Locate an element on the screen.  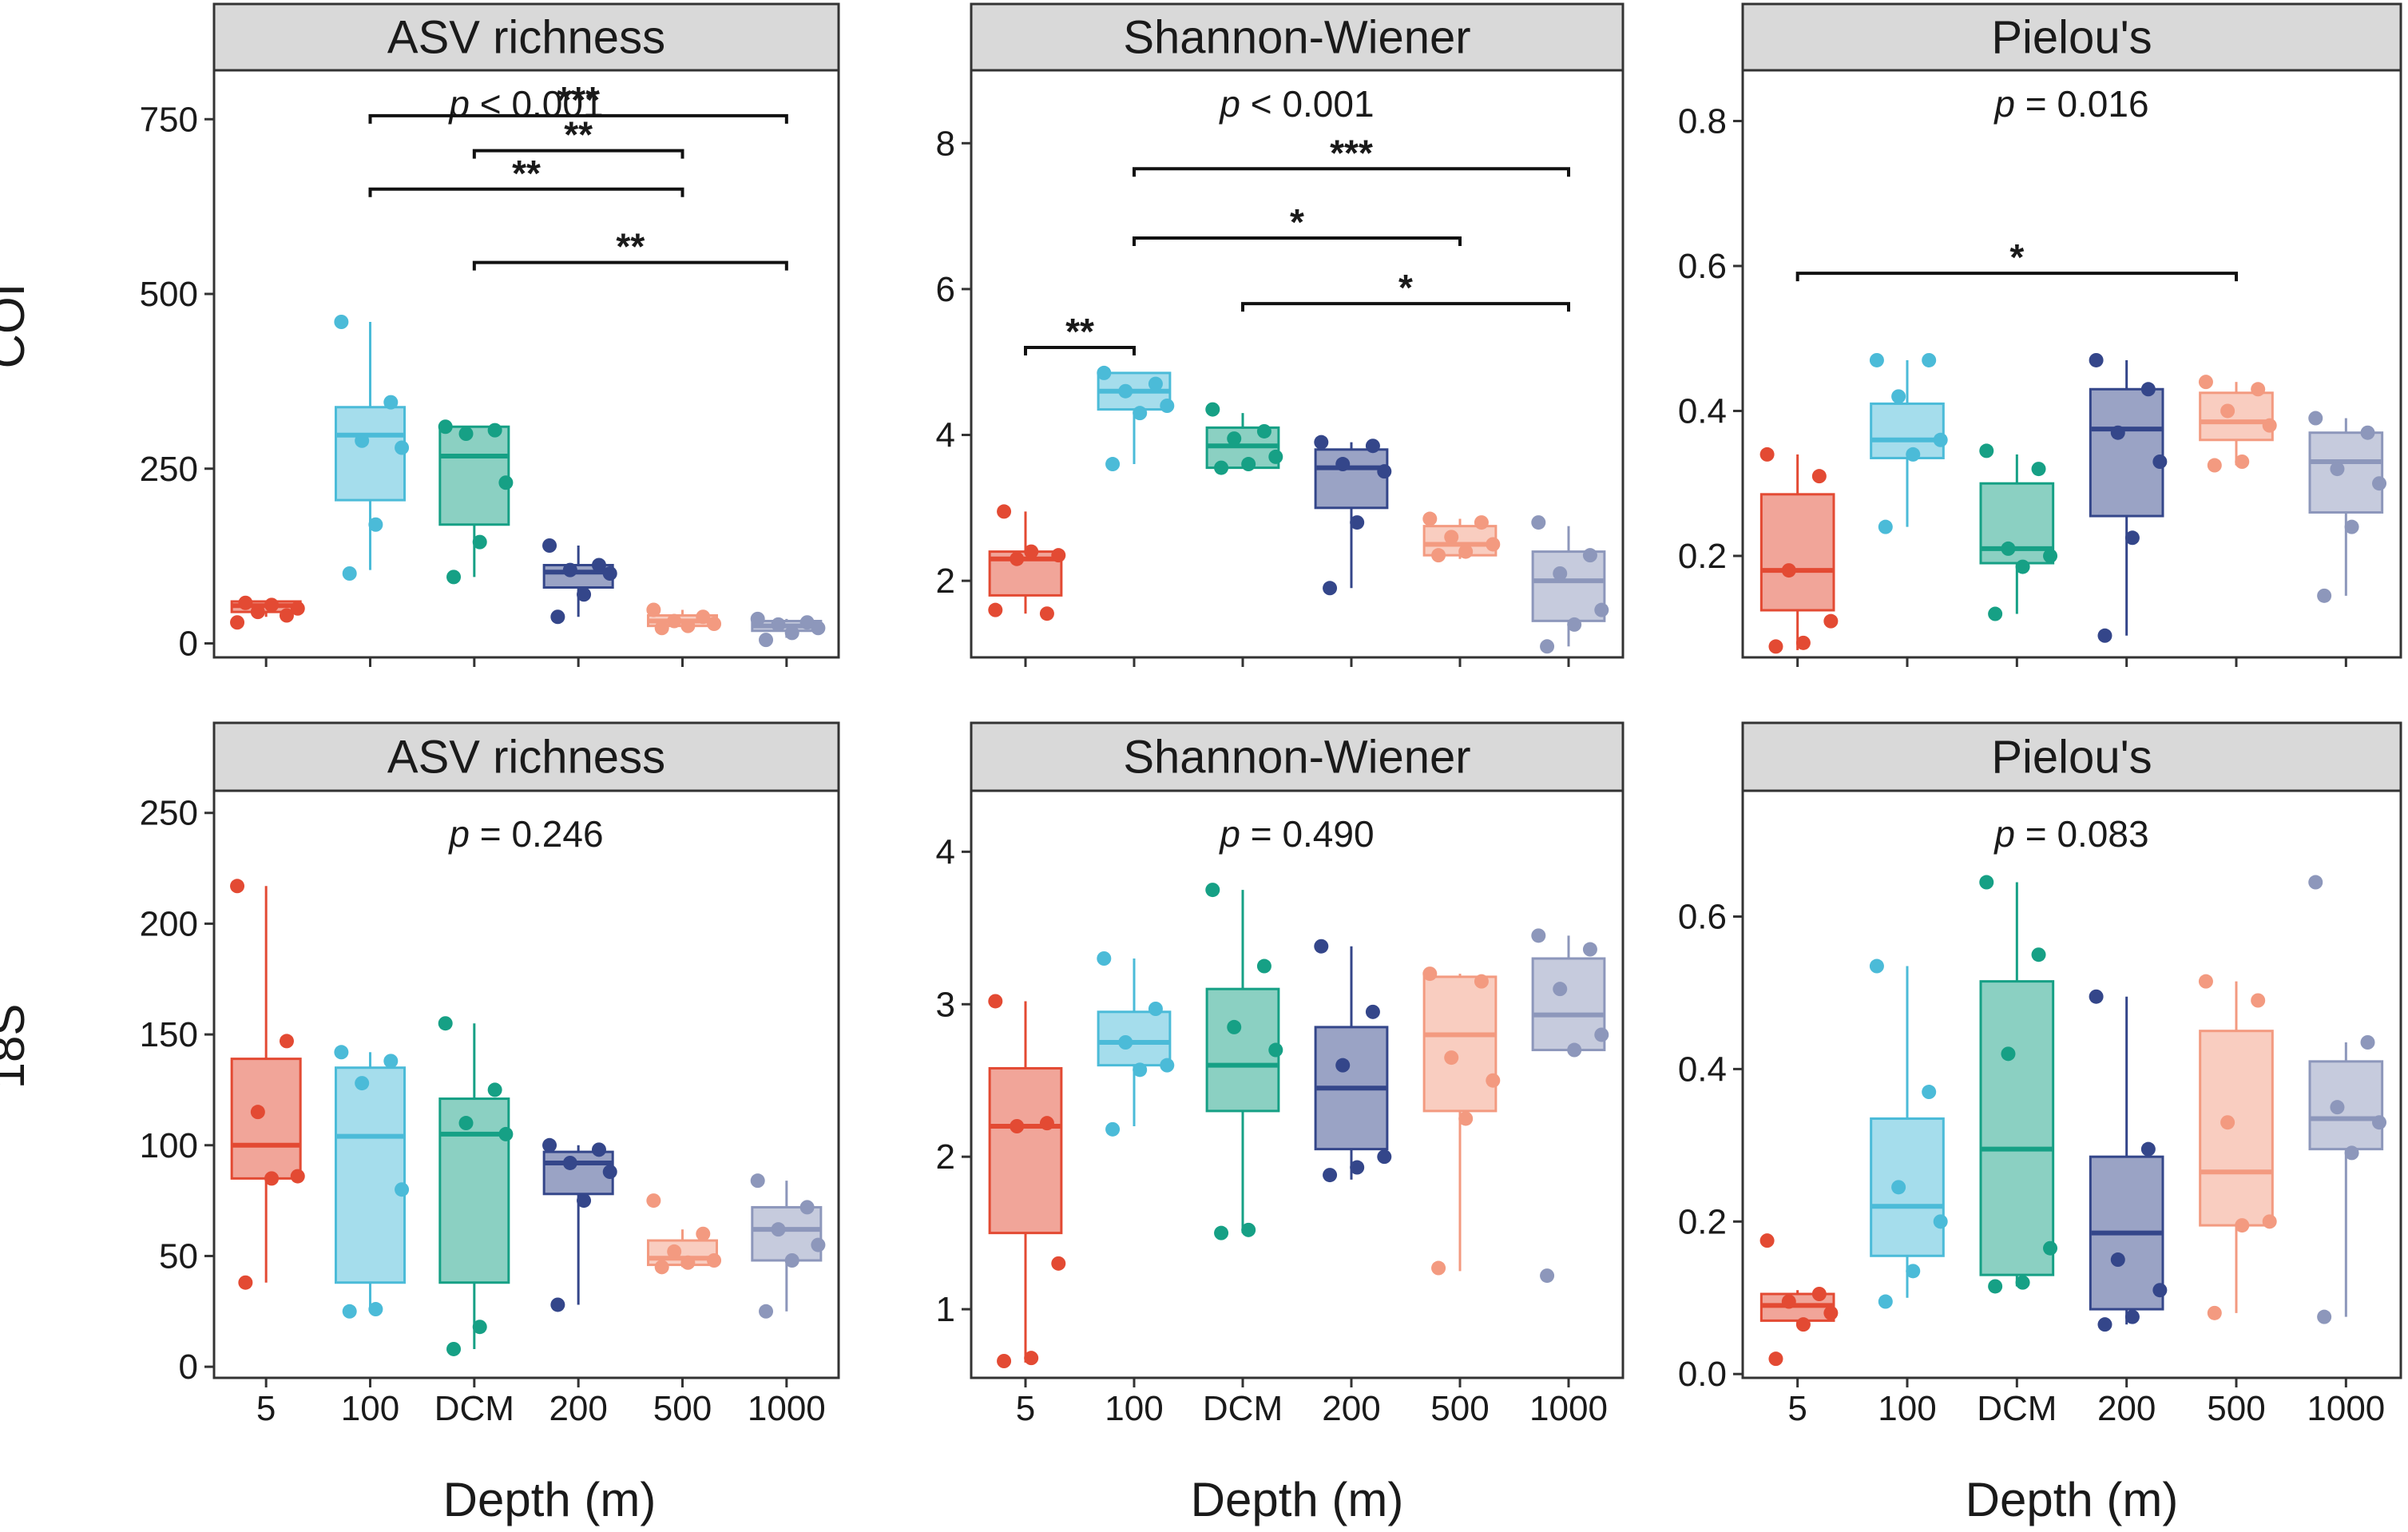
significance-stars: * is located at coordinates (2016, 257).